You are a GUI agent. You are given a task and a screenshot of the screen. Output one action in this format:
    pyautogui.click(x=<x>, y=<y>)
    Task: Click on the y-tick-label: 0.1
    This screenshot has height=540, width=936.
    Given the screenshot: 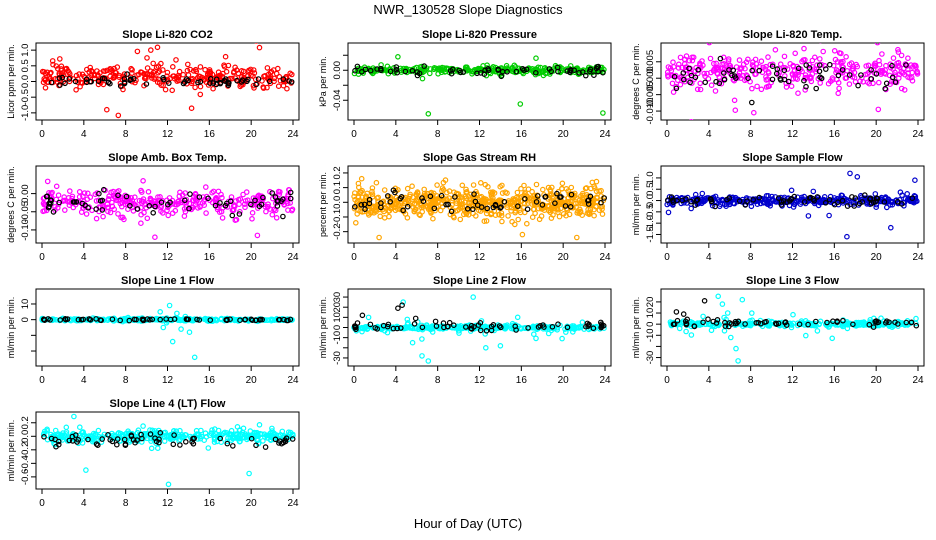 What is the action you would take?
    pyautogui.click(x=337, y=187)
    